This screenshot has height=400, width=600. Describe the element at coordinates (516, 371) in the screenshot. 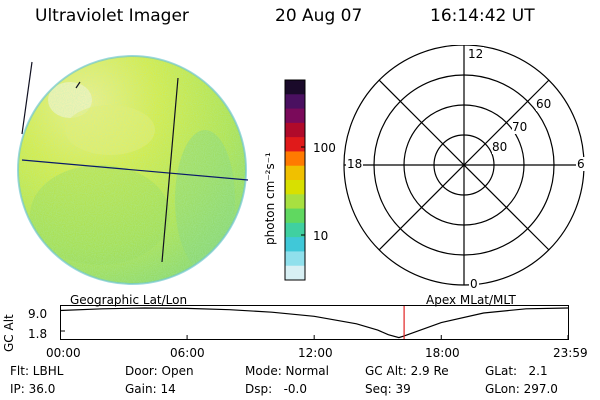

I see `status-glat: GLat: 2.1` at that location.